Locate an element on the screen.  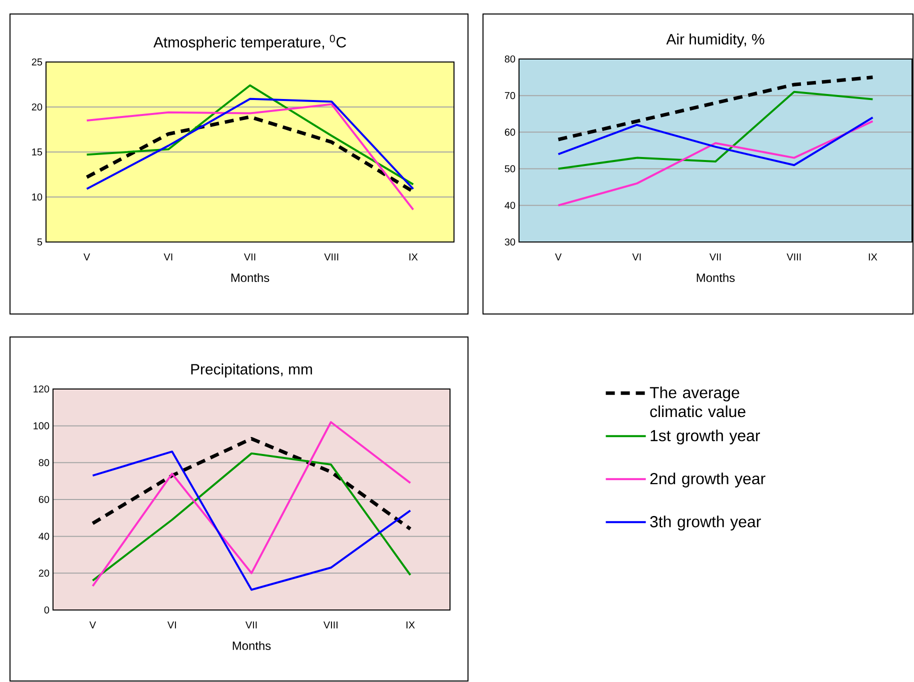
y-tick-label: 70 is located at coordinates (510, 96).